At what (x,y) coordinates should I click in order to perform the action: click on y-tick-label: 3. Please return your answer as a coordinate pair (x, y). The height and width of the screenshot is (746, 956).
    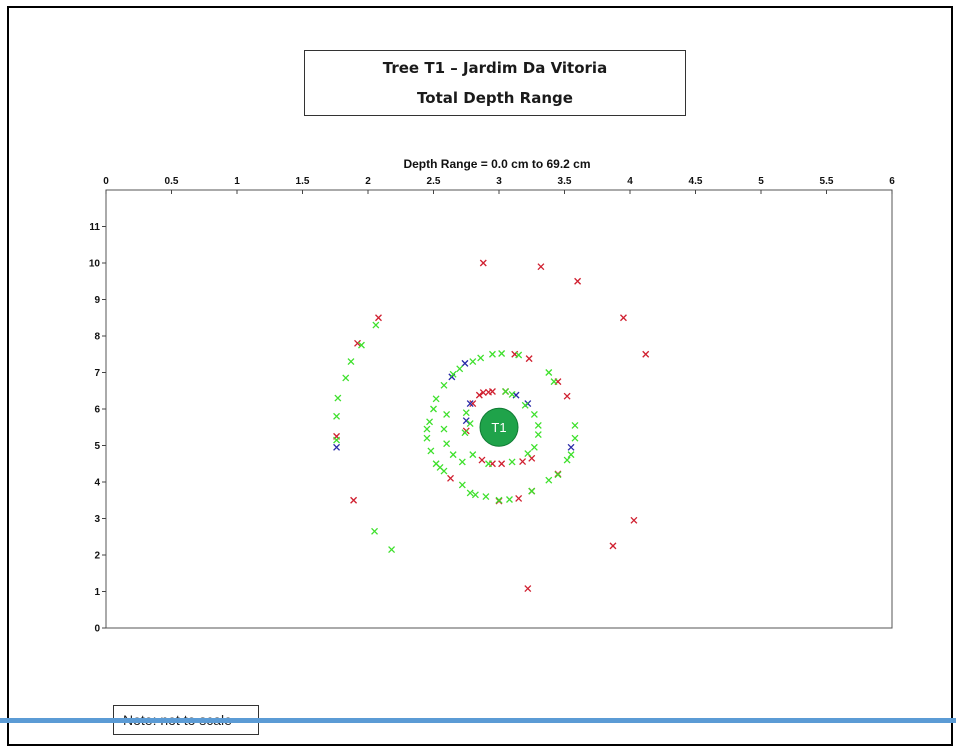
    Looking at the image, I should click on (97, 519).